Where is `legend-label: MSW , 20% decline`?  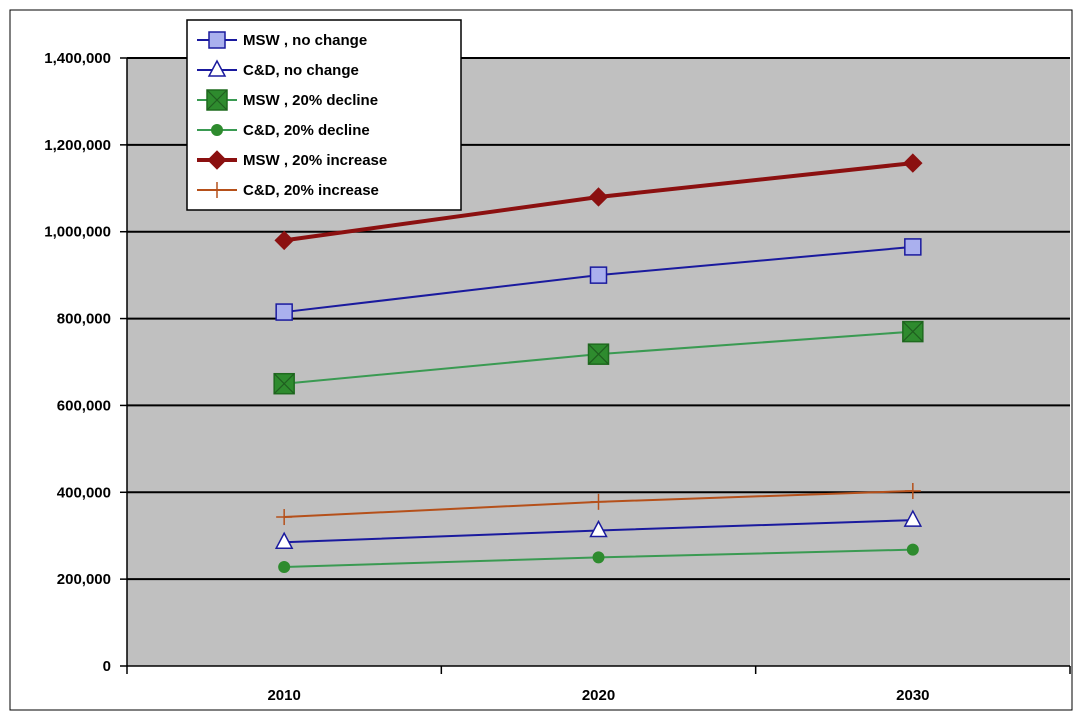 legend-label: MSW , 20% decline is located at coordinates (310, 100).